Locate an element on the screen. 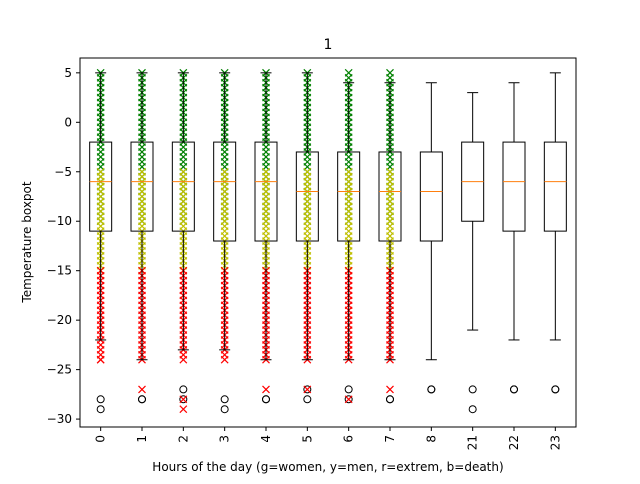 Image resolution: width=640 pixels, height=484 pixels. x-tick-label: 1 is located at coordinates (142, 439).